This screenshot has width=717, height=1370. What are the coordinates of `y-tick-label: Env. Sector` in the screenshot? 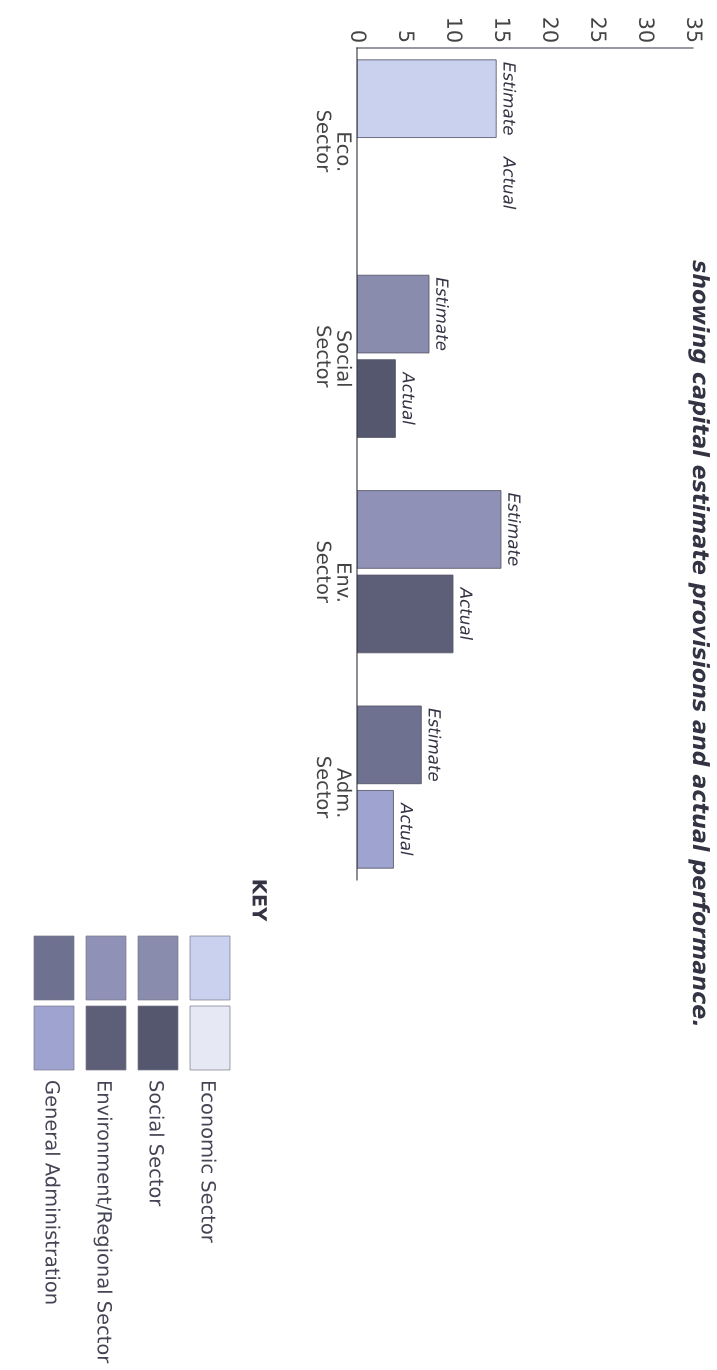 It's located at (334, 572).